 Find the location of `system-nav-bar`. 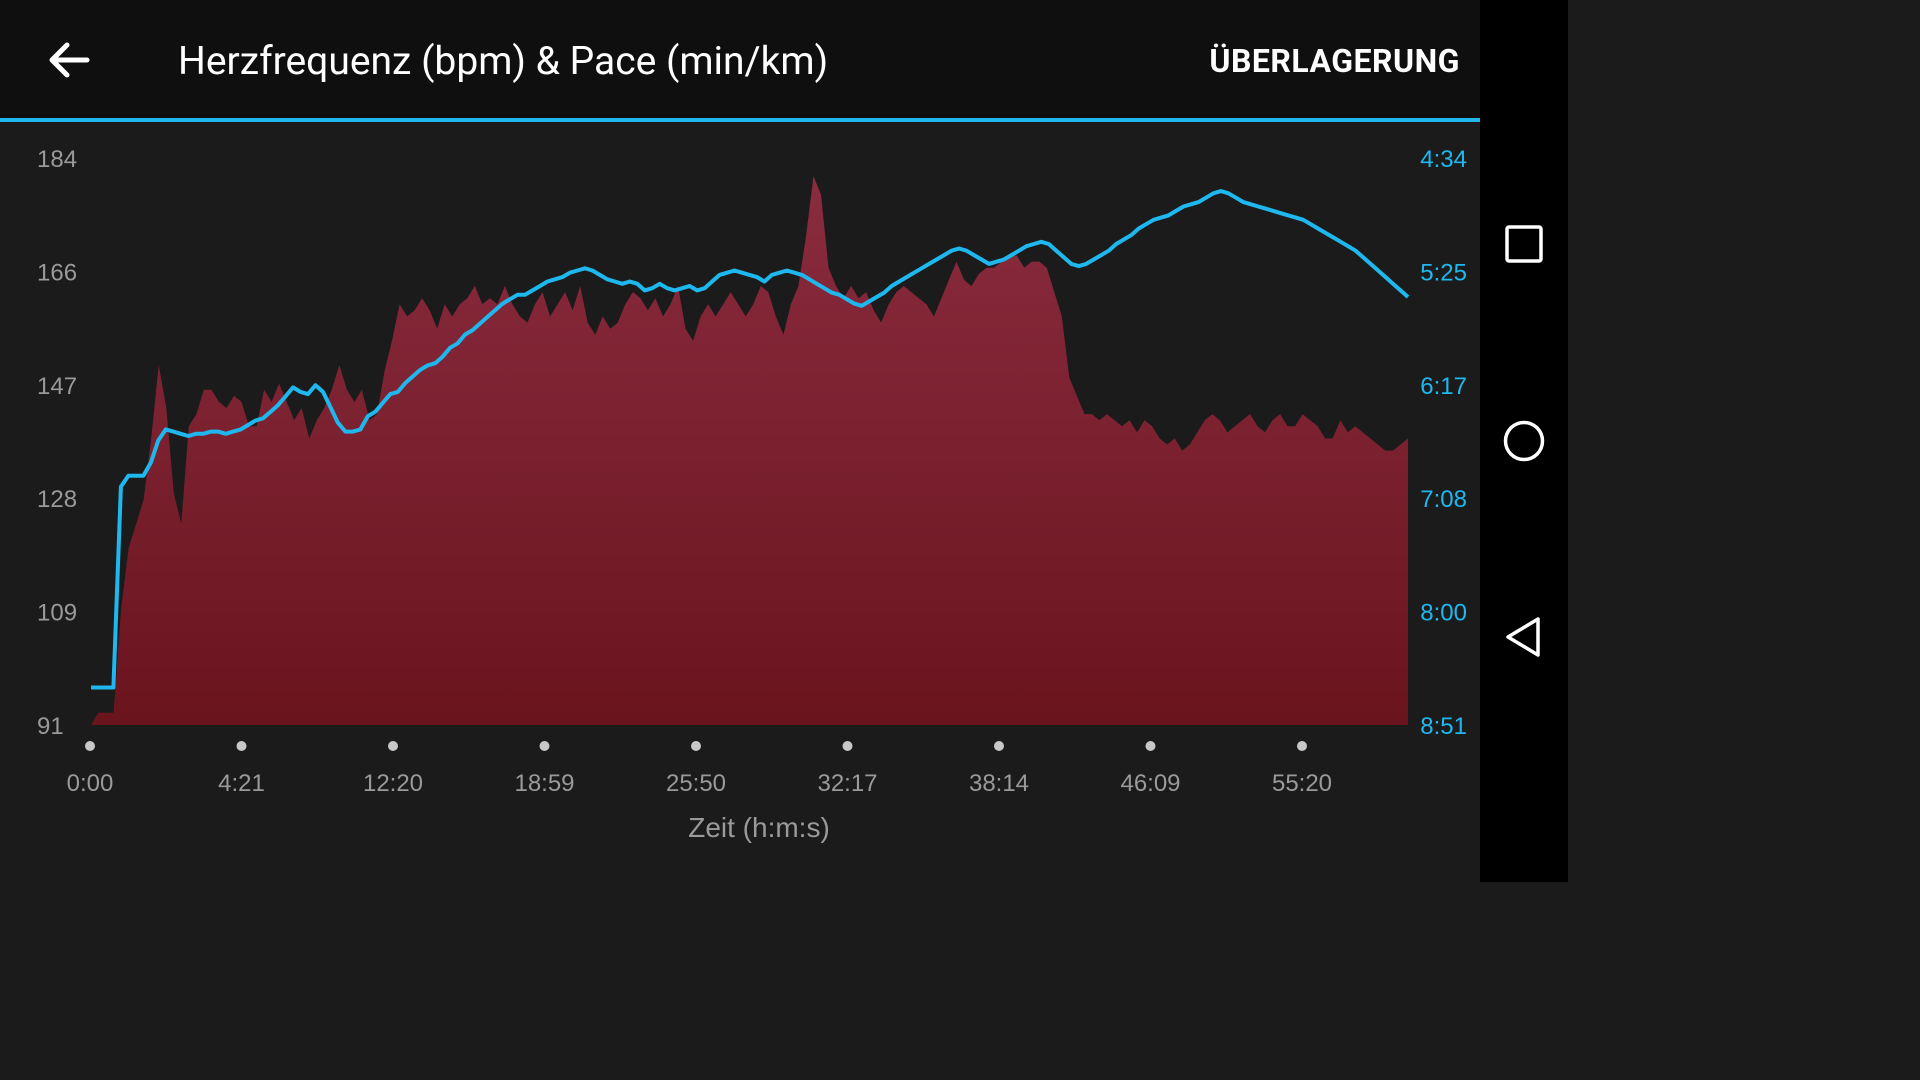

system-nav-bar is located at coordinates (1524, 441).